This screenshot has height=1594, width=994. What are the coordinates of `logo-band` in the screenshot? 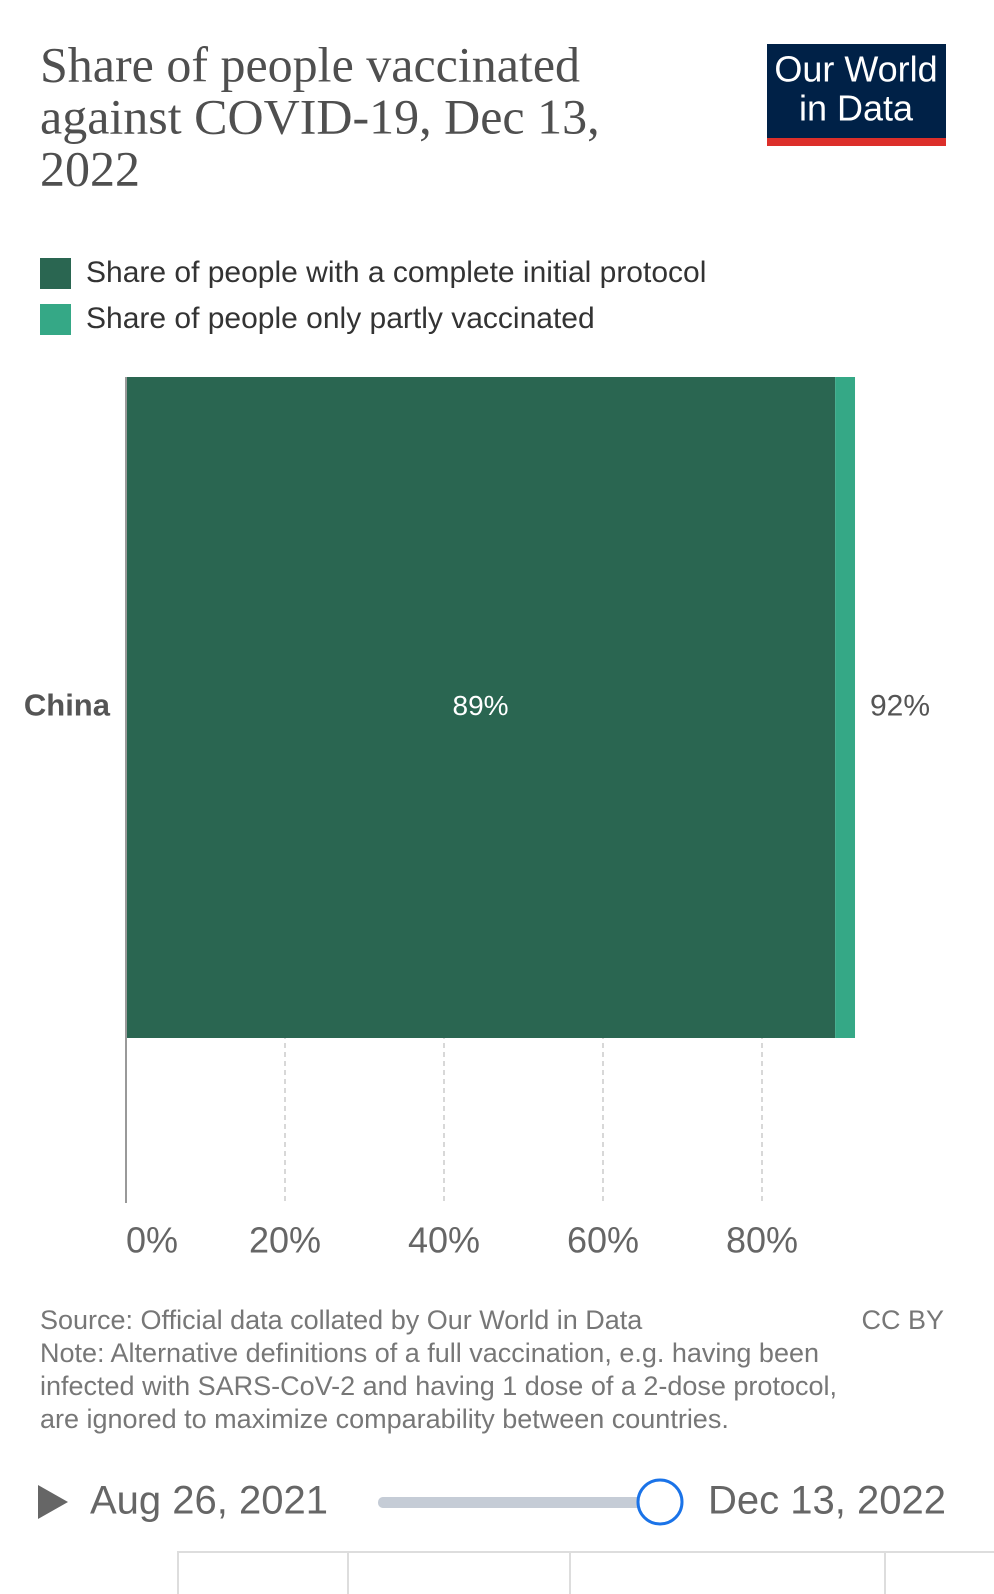 It's located at (856, 142).